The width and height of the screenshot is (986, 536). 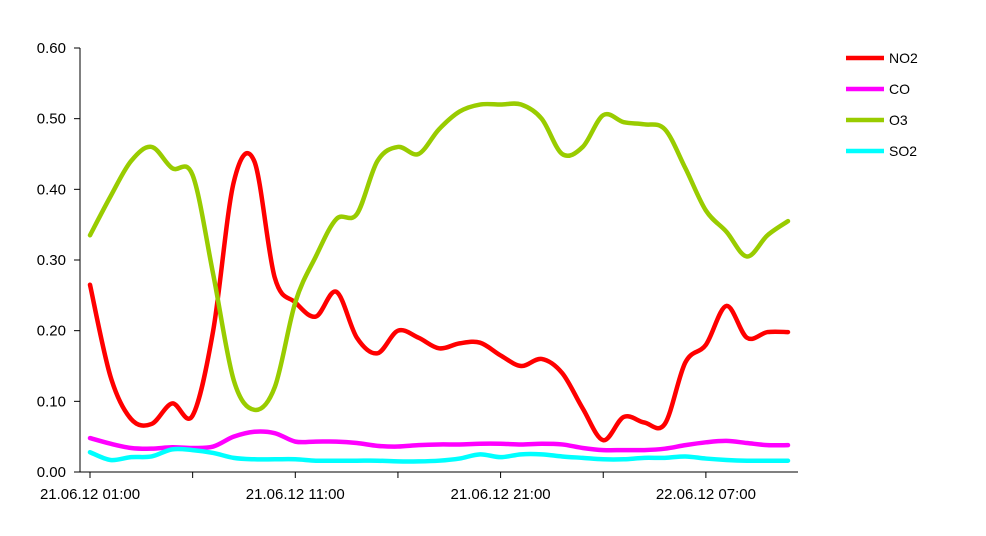 What do you see at coordinates (903, 151) in the screenshot?
I see `legend-label-so2: SO2` at bounding box center [903, 151].